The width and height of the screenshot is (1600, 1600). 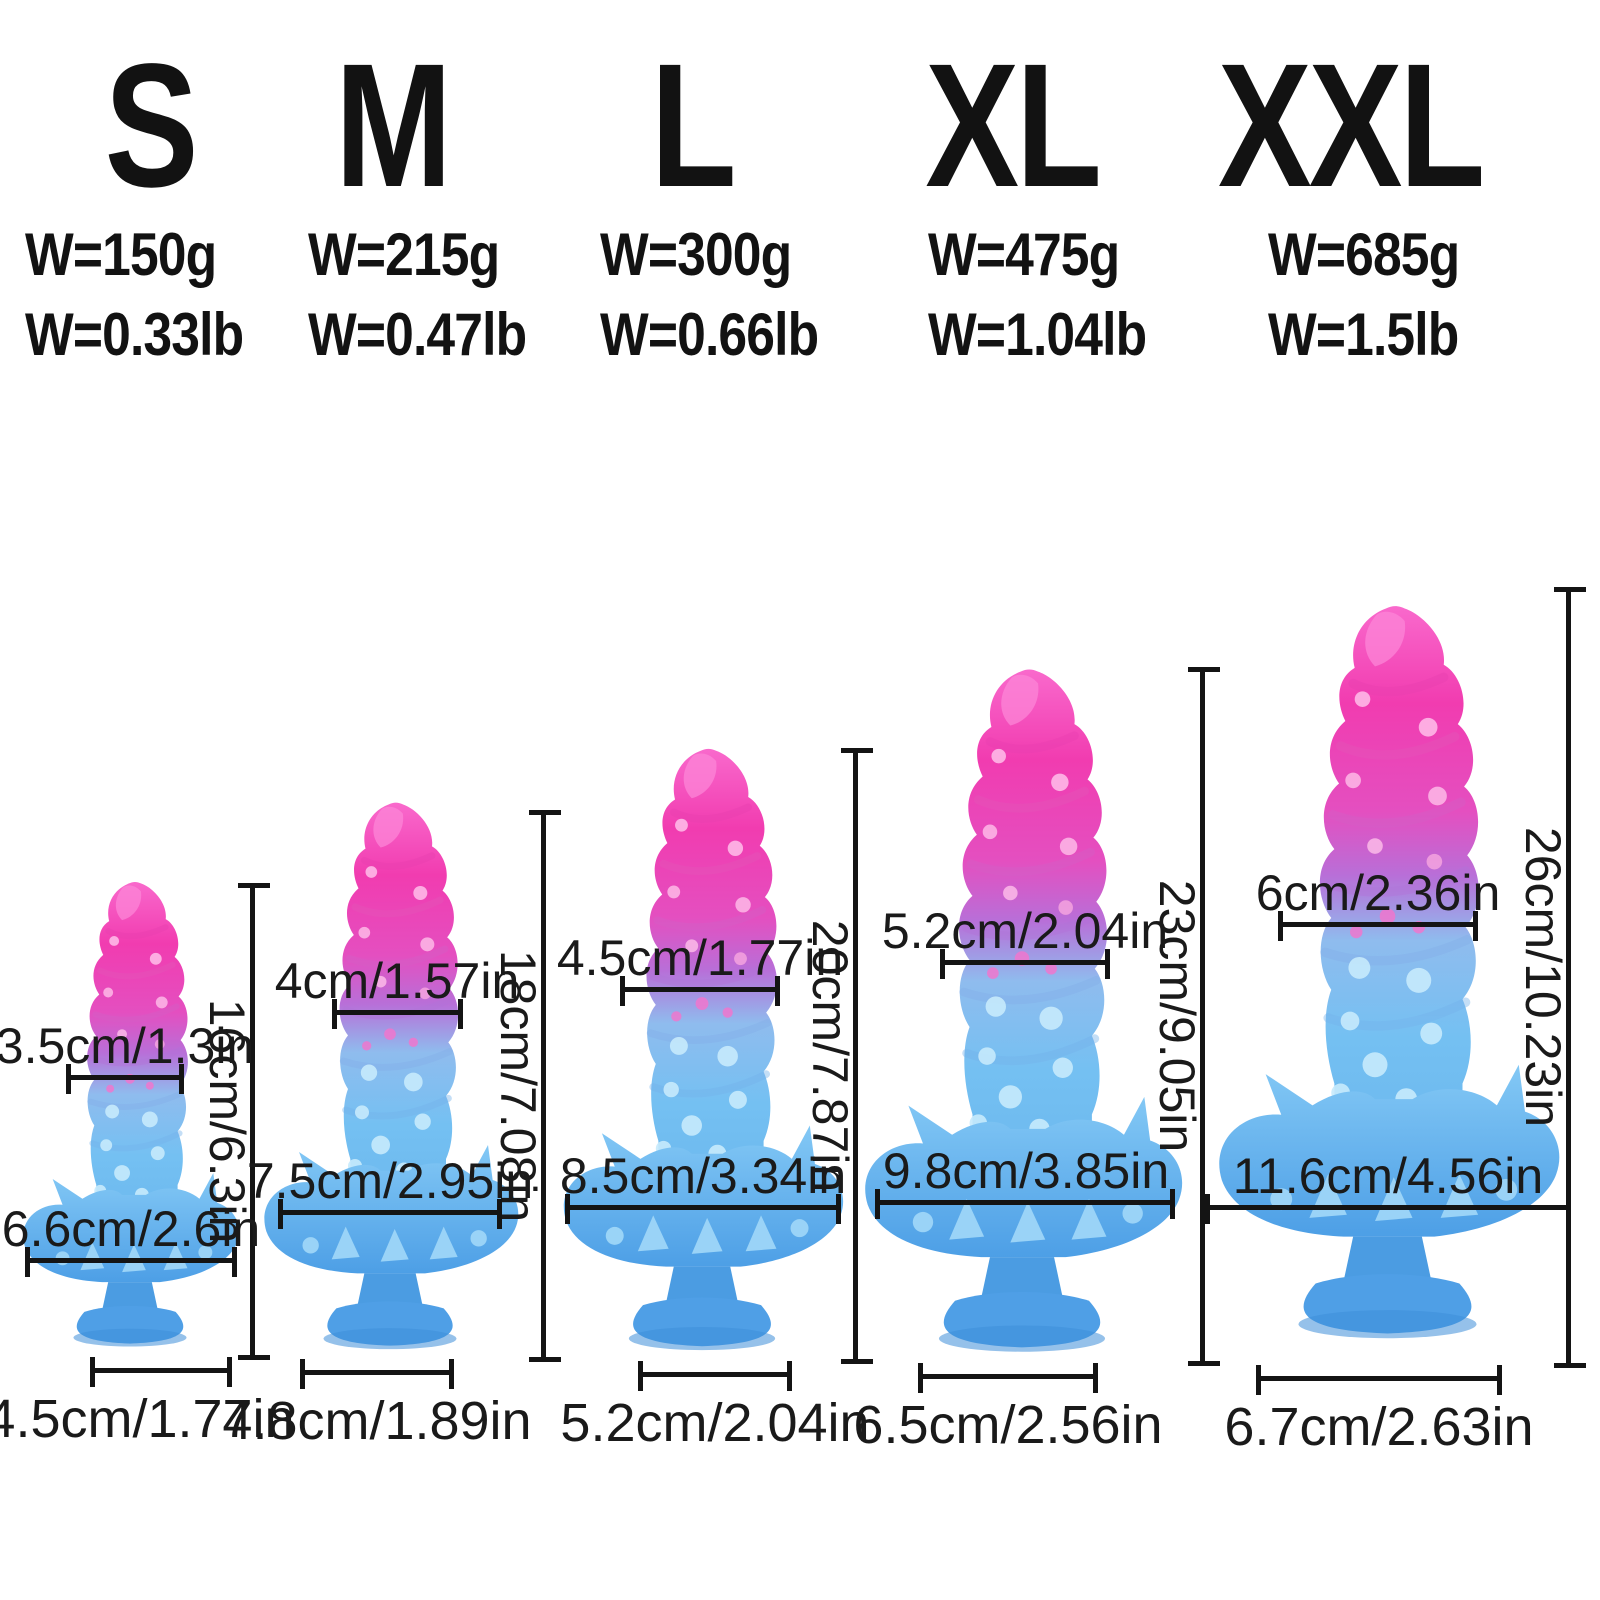 I want to click on cup-width-line-xxl, so click(x=1379, y=1380).